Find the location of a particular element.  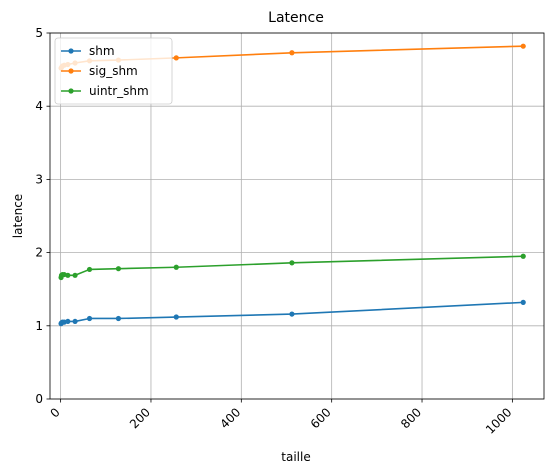

legend-label: sig_shm is located at coordinates (113, 71).